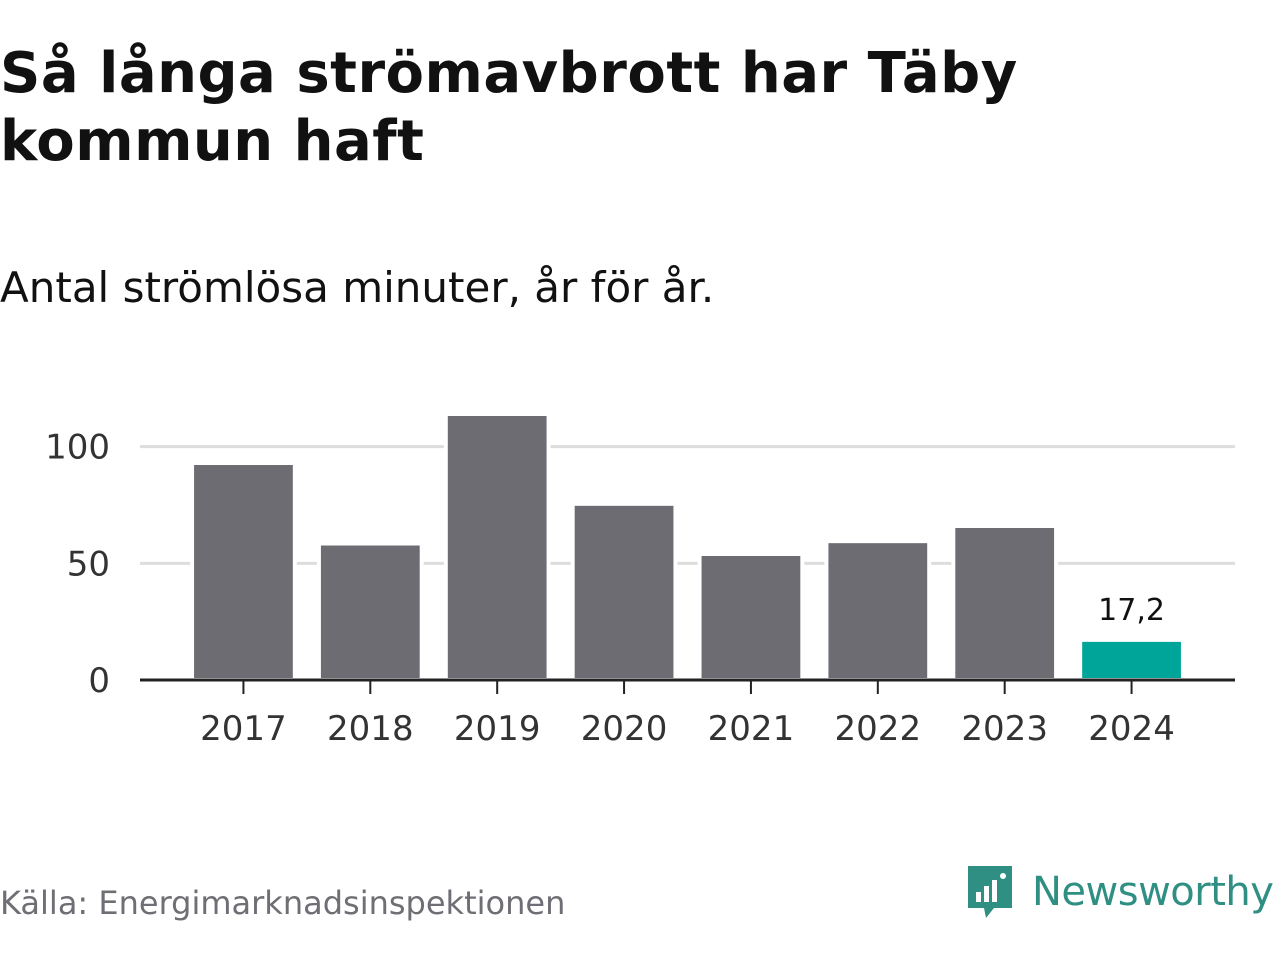 The image size is (1280, 960). Describe the element at coordinates (687, 686) in the screenshot. I see `axes` at that location.